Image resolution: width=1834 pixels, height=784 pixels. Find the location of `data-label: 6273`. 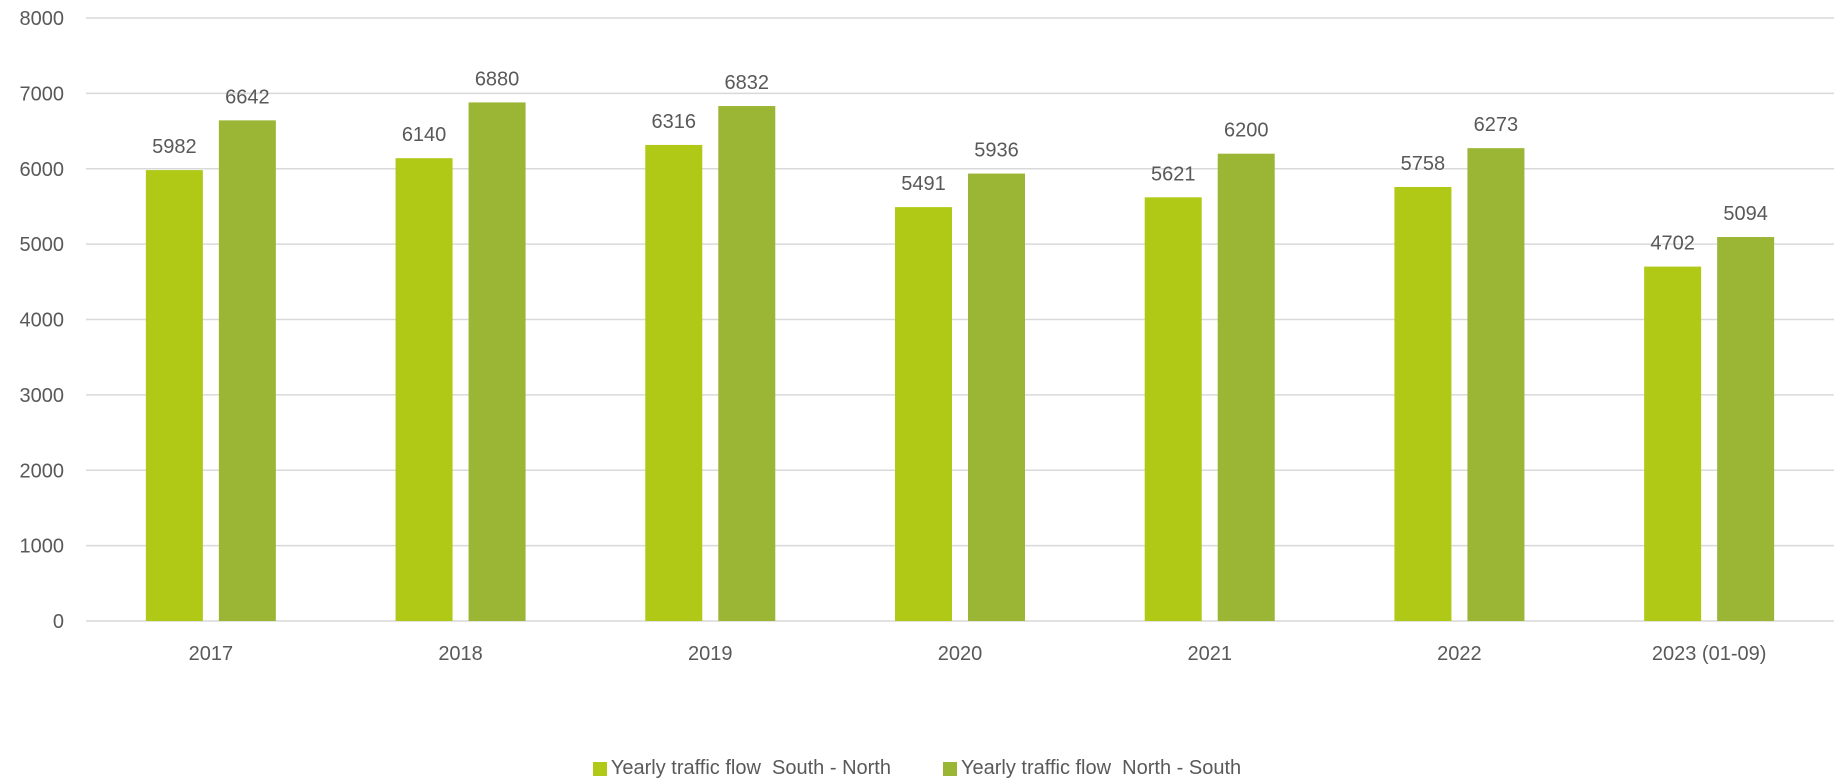

data-label: 6273 is located at coordinates (1496, 125).